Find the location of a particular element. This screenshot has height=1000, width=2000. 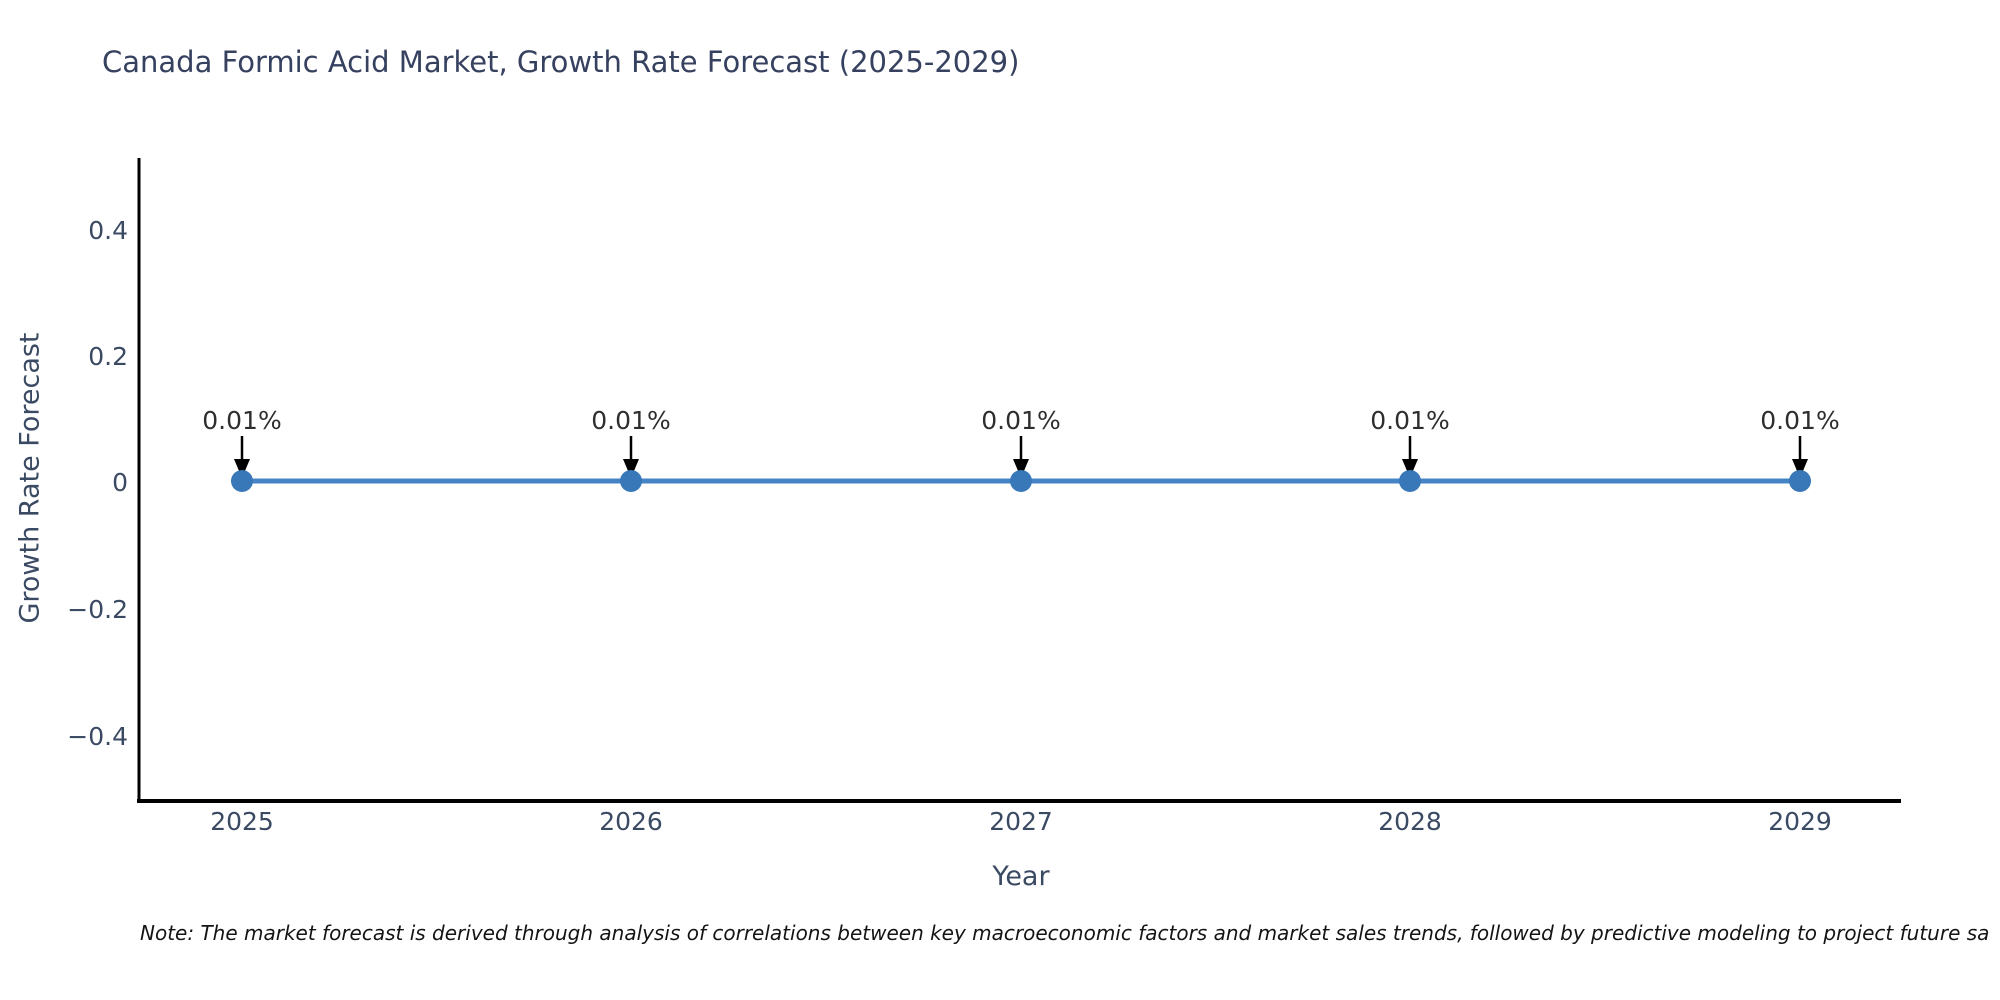

y-tick-label: −0.2 is located at coordinates (97, 609).